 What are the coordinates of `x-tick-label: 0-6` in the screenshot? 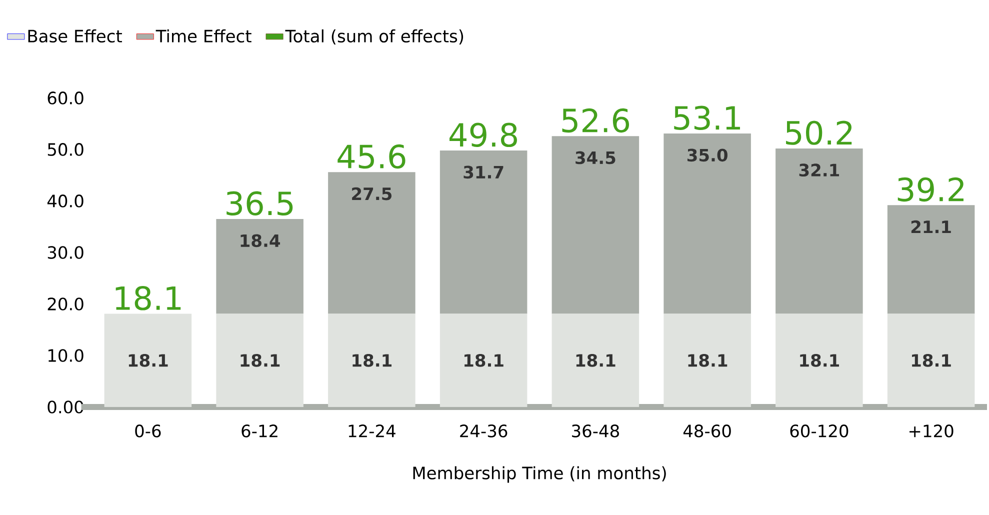 It's located at (148, 431).